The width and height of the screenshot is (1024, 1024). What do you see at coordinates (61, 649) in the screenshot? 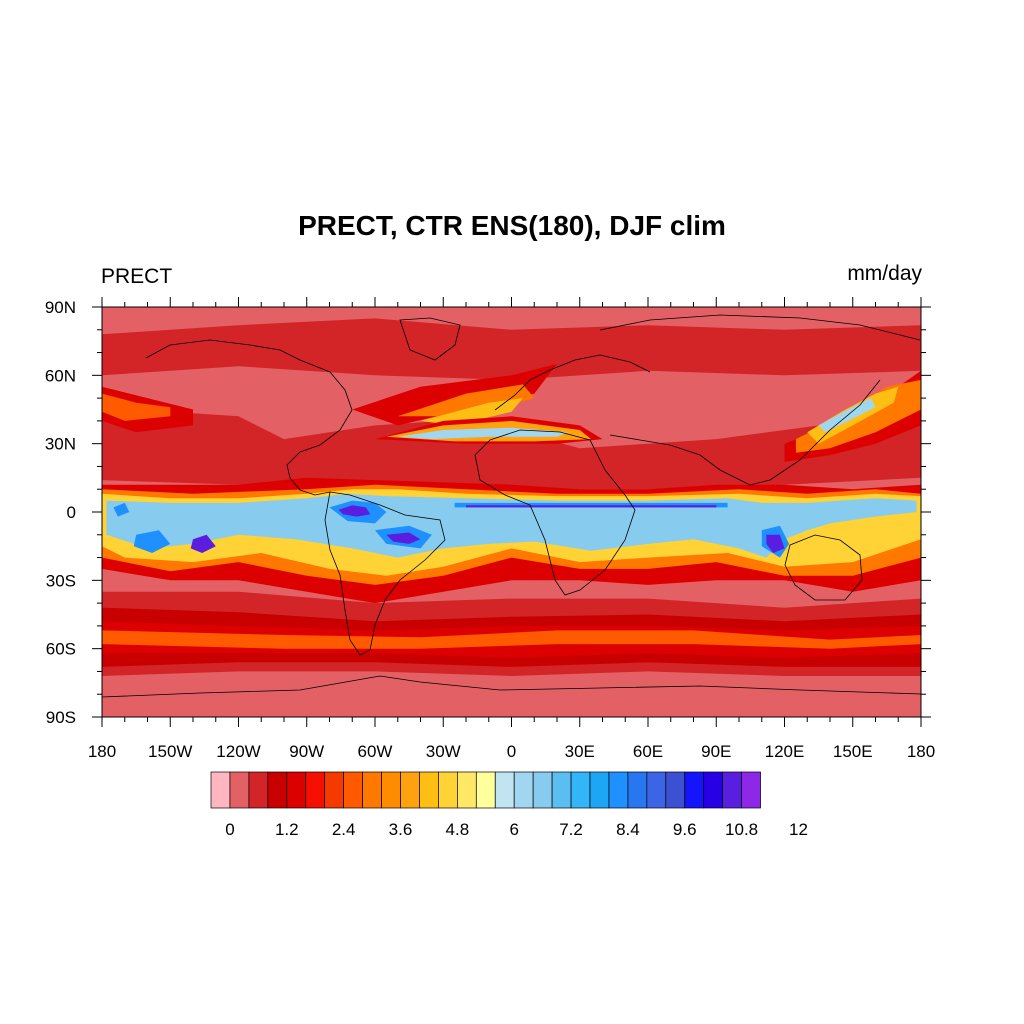
I see `lat-label: 60S` at bounding box center [61, 649].